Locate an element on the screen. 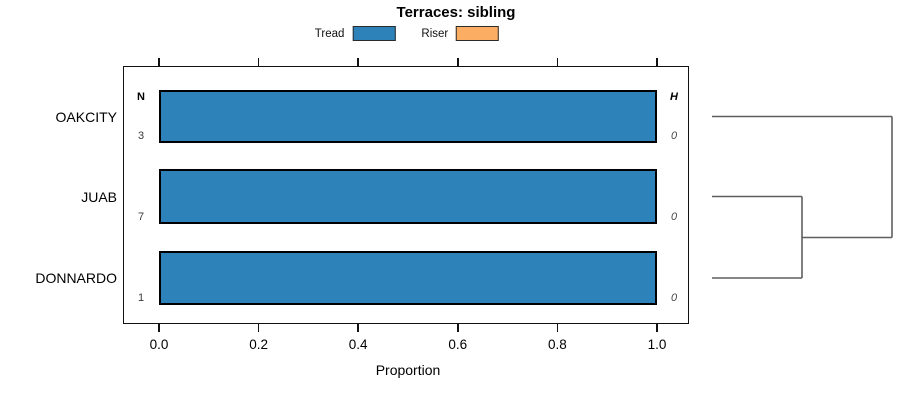  x-tick-label: 1.0 is located at coordinates (657, 344).